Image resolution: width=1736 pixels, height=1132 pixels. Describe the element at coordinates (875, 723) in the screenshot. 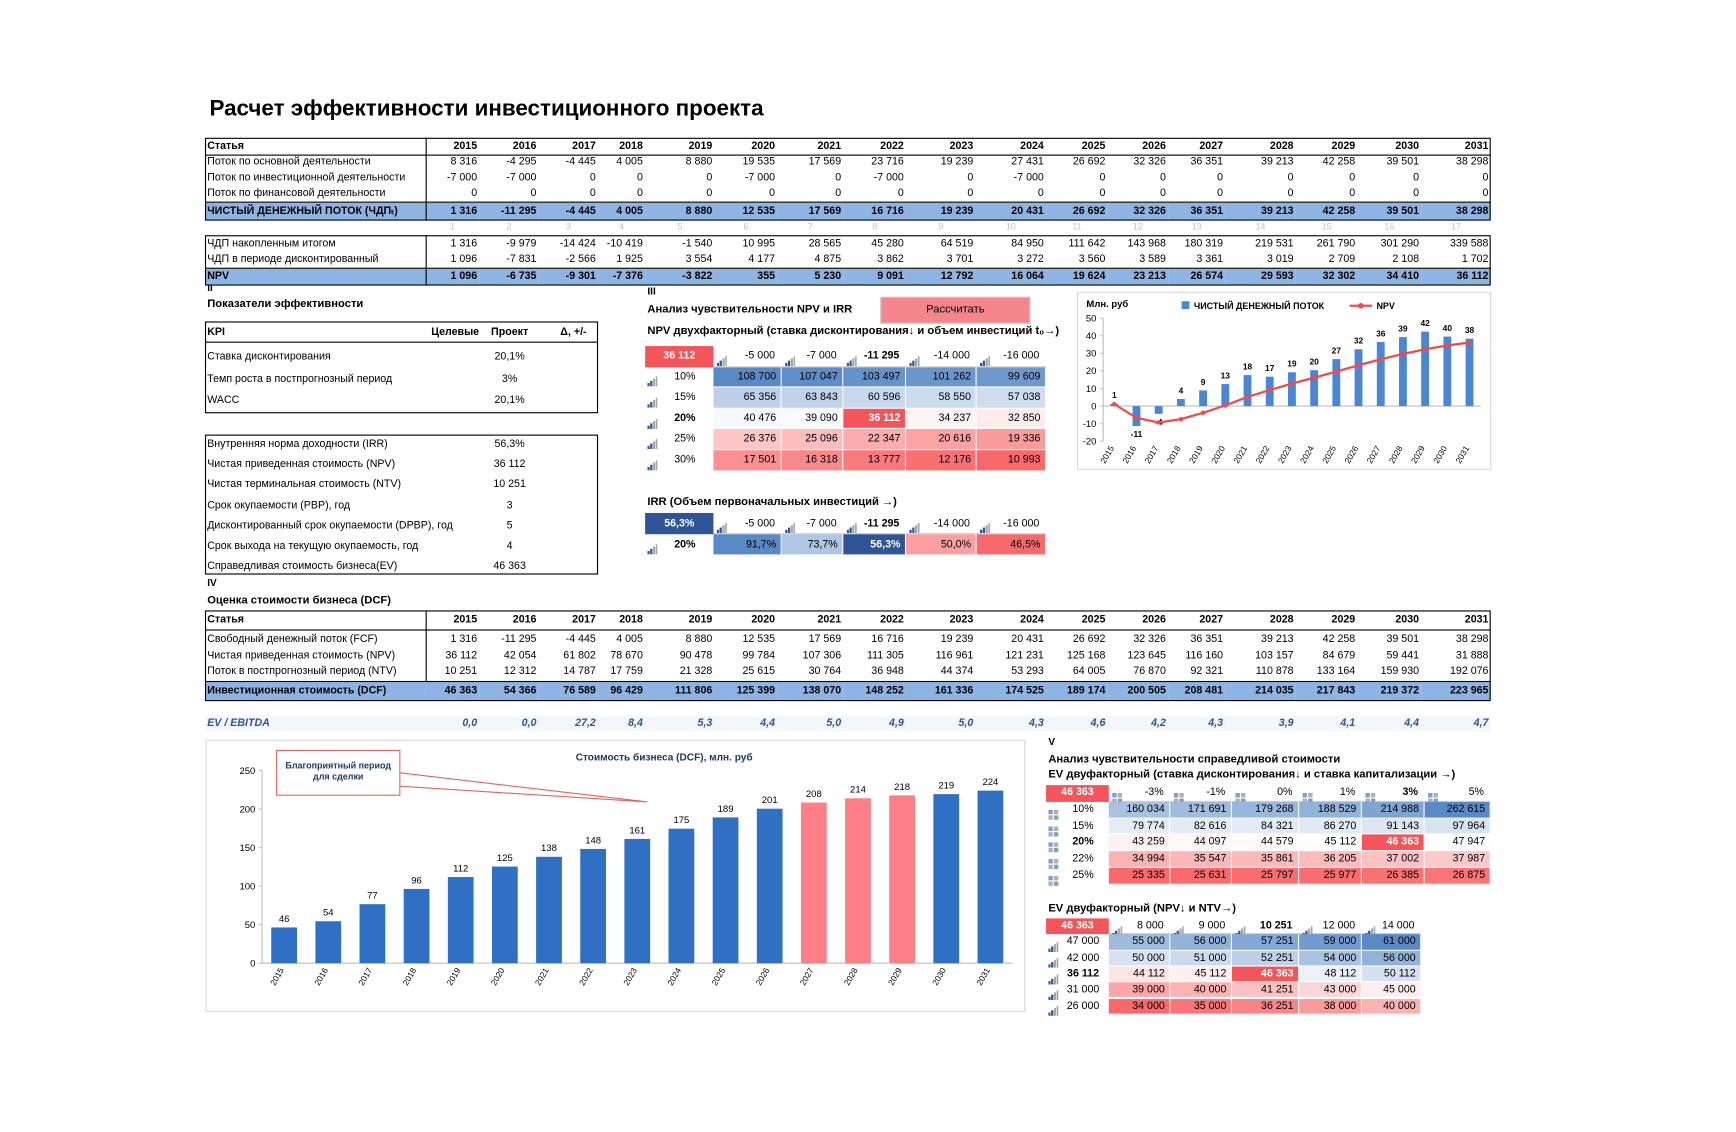

I see `cell: 4,9` at that location.